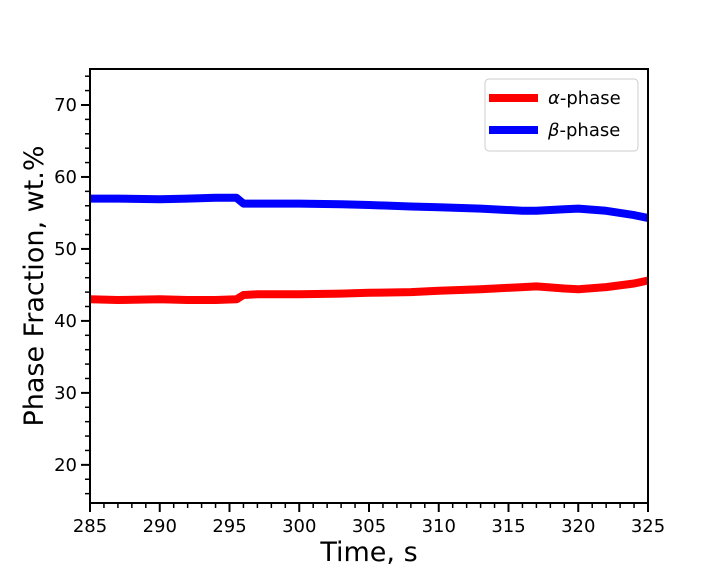 The width and height of the screenshot is (720, 576). I want to click on legend-label: α-phase, so click(584, 98).